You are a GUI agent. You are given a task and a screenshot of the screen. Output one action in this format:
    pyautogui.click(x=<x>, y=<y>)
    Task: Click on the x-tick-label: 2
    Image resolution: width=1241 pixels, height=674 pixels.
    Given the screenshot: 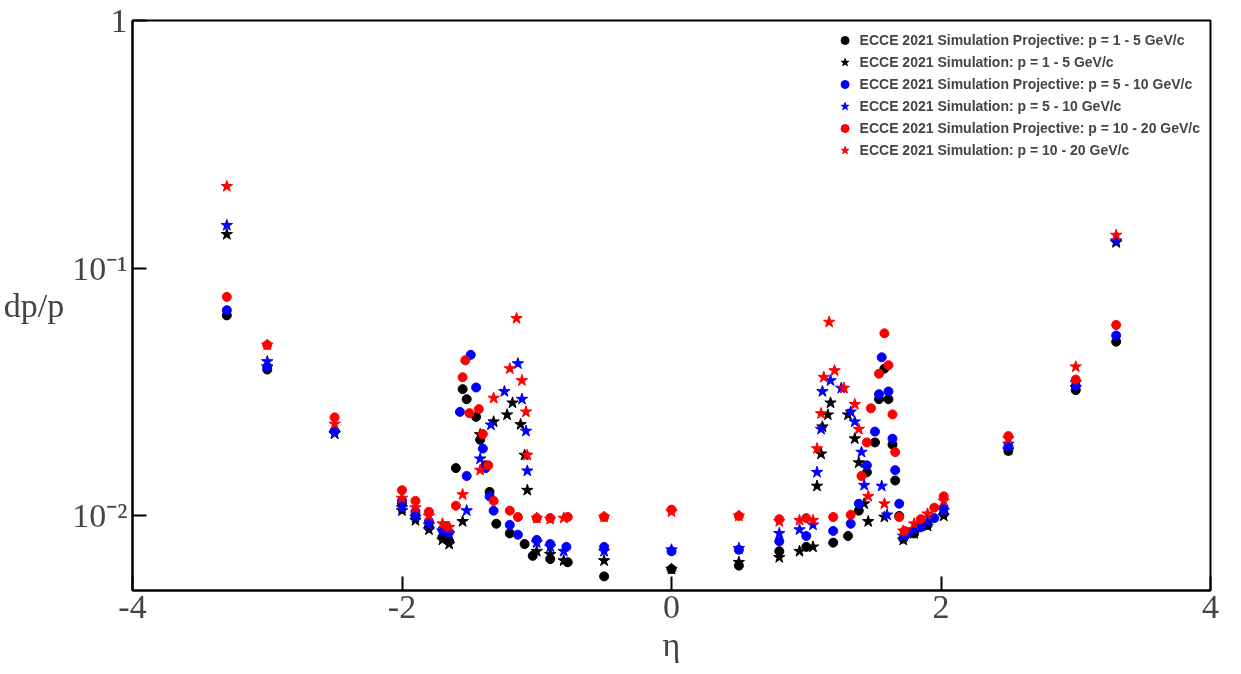 What is the action you would take?
    pyautogui.click(x=941, y=606)
    